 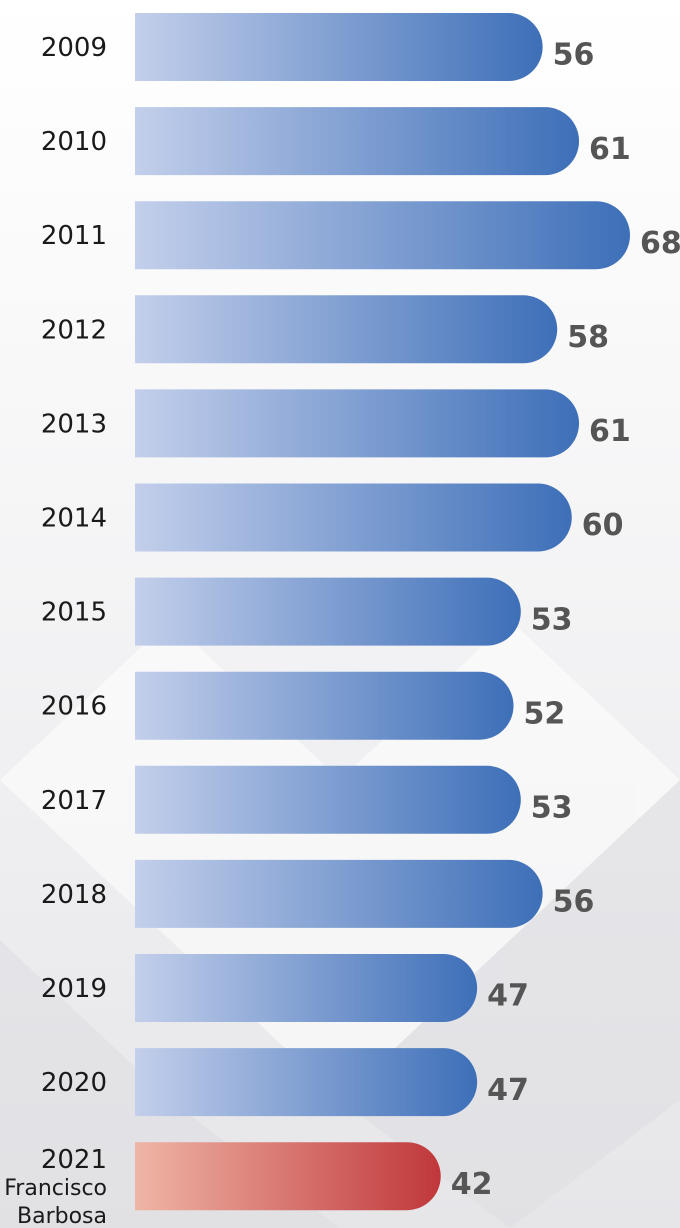 I want to click on bar-2015, so click(x=328, y=611).